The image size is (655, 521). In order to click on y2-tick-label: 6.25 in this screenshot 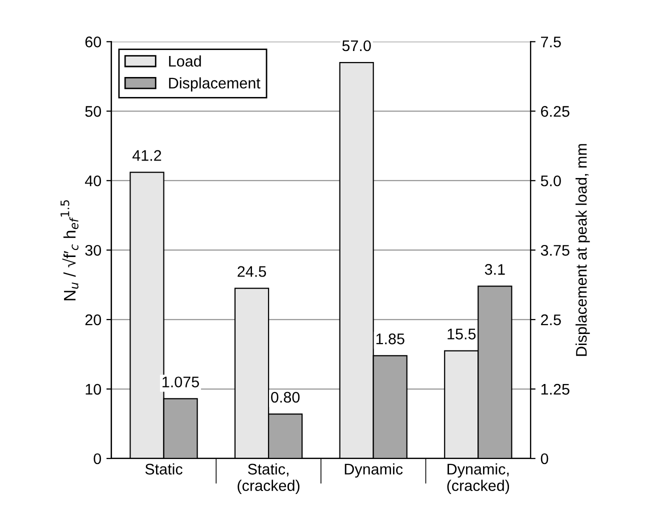, I will do `click(555, 111)`.